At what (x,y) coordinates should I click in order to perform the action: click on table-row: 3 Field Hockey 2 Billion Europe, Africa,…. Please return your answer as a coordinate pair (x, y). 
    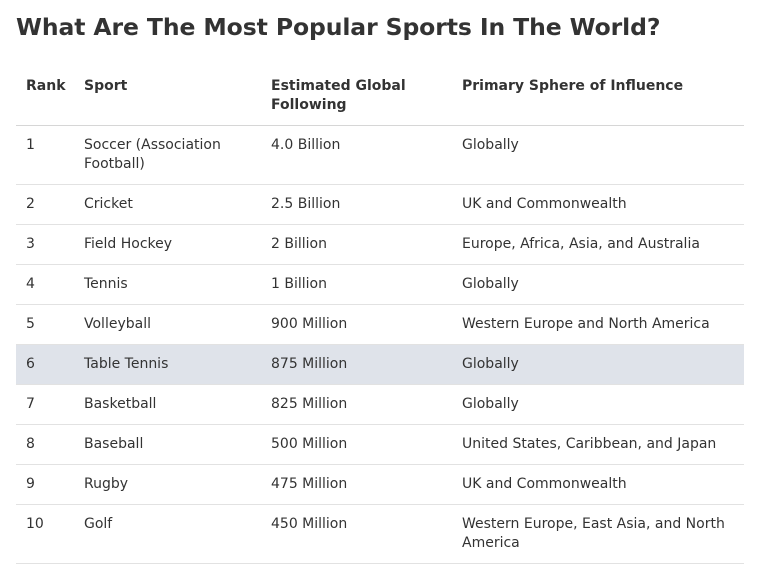
    Looking at the image, I should click on (380, 244).